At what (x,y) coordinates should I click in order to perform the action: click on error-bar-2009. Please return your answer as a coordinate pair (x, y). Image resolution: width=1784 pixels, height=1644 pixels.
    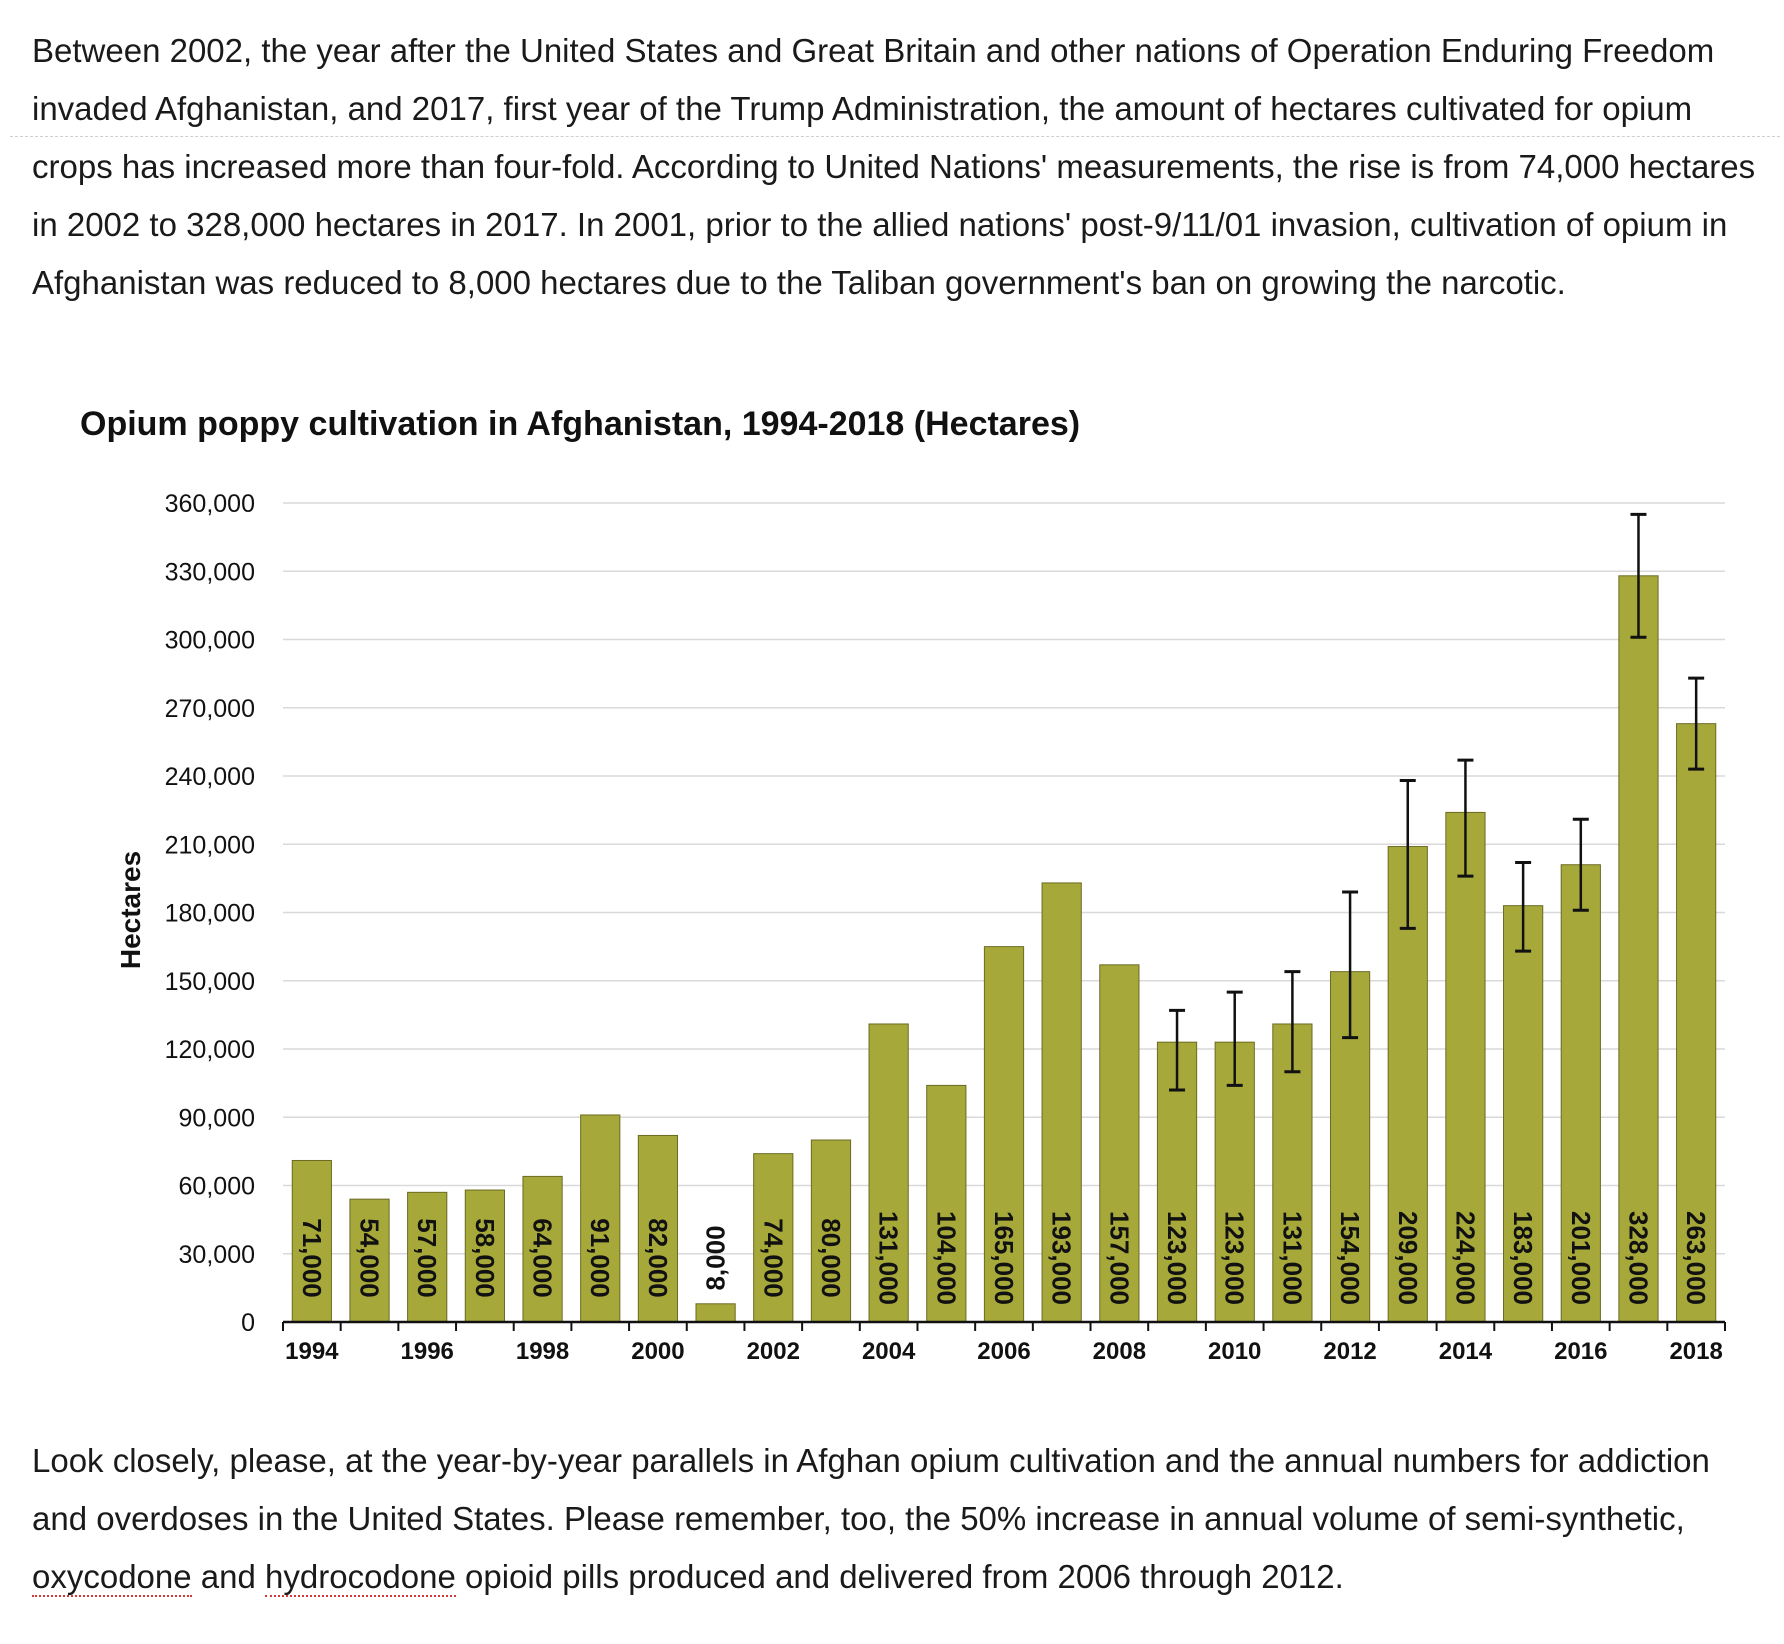
    Looking at the image, I should click on (1177, 1050).